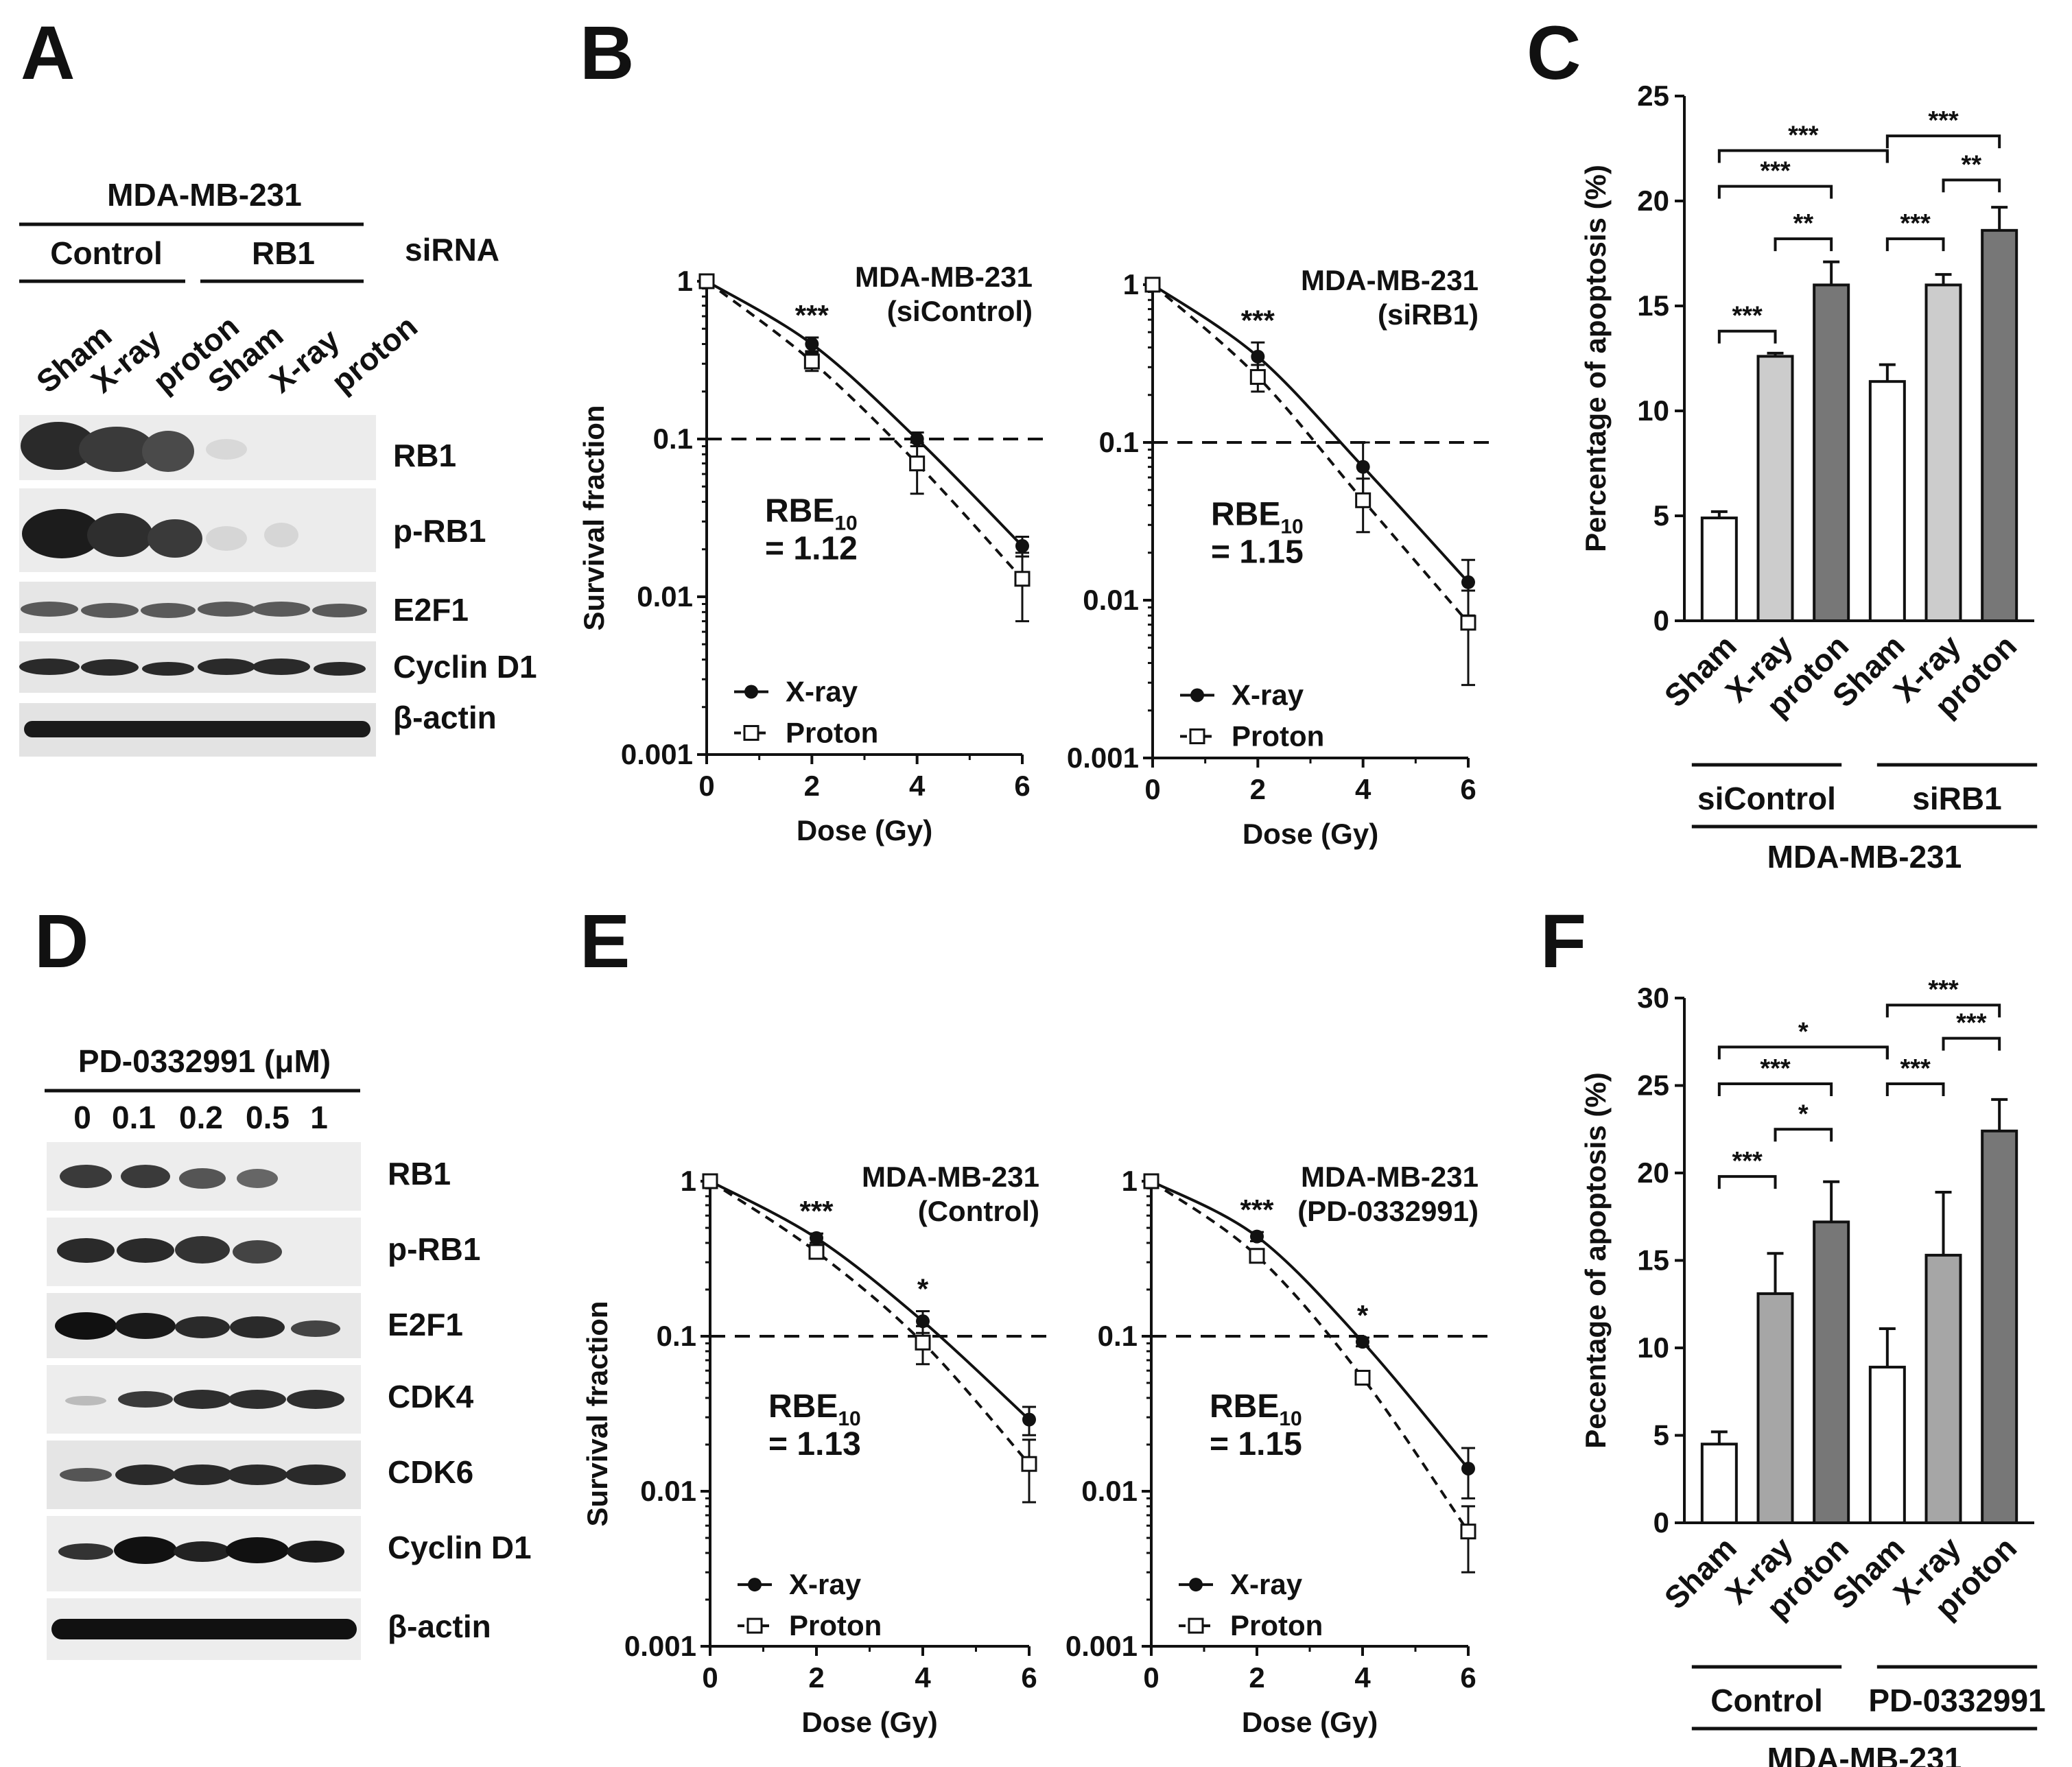  What do you see at coordinates (812, 548) in the screenshot?
I see `rbe-value: = 1.12` at bounding box center [812, 548].